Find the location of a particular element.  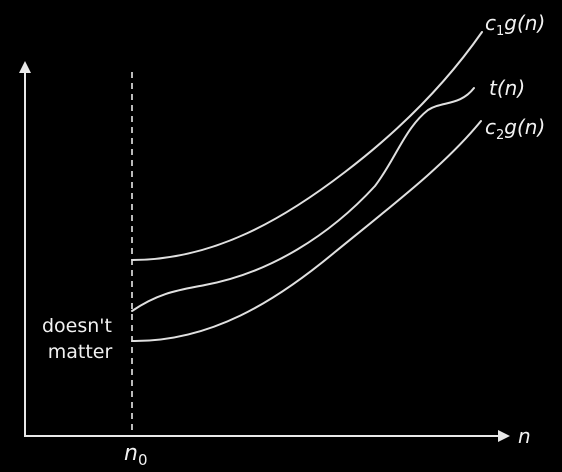

n0-label-sub: 0 is located at coordinates (143, 460).